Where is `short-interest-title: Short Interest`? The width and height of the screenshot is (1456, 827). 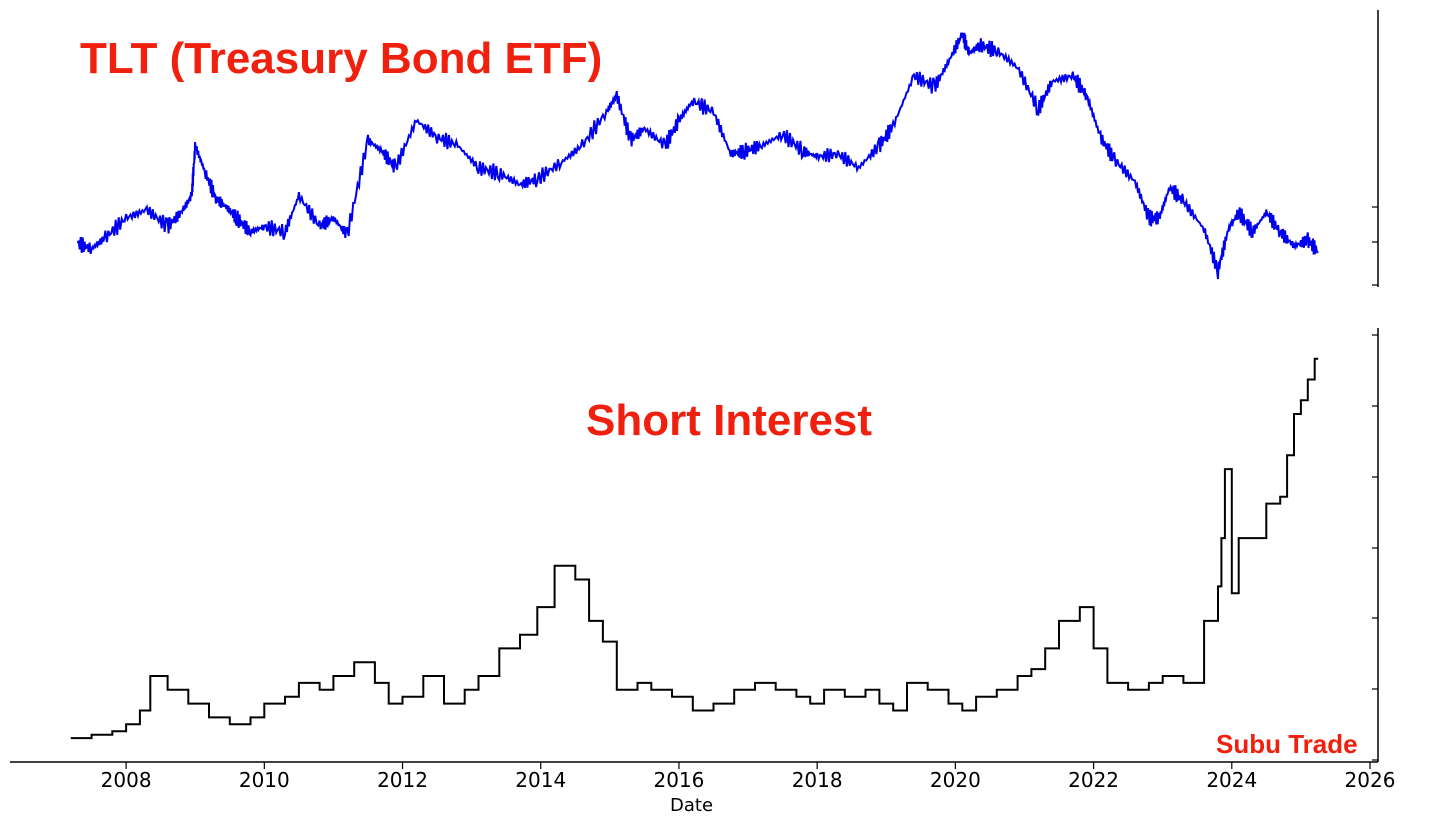 short-interest-title: Short Interest is located at coordinates (729, 420).